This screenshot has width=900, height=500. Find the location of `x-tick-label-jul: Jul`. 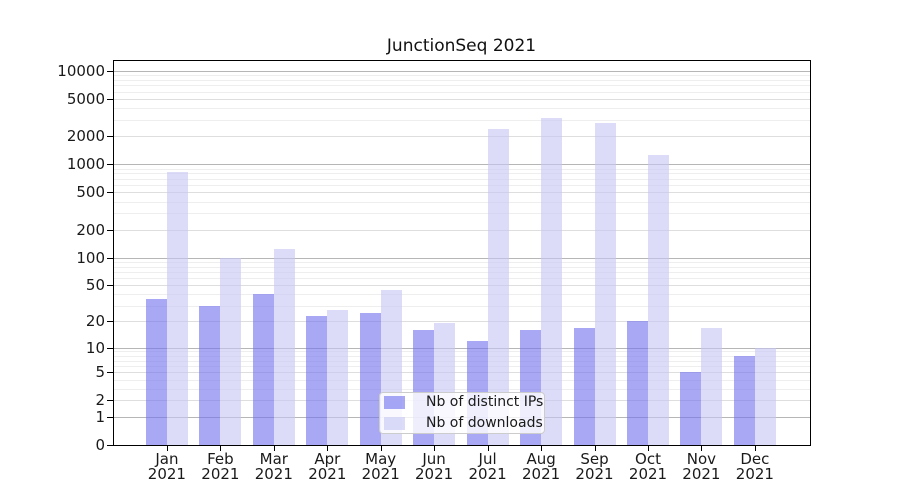

x-tick-label-jul: Jul is located at coordinates (487, 459).